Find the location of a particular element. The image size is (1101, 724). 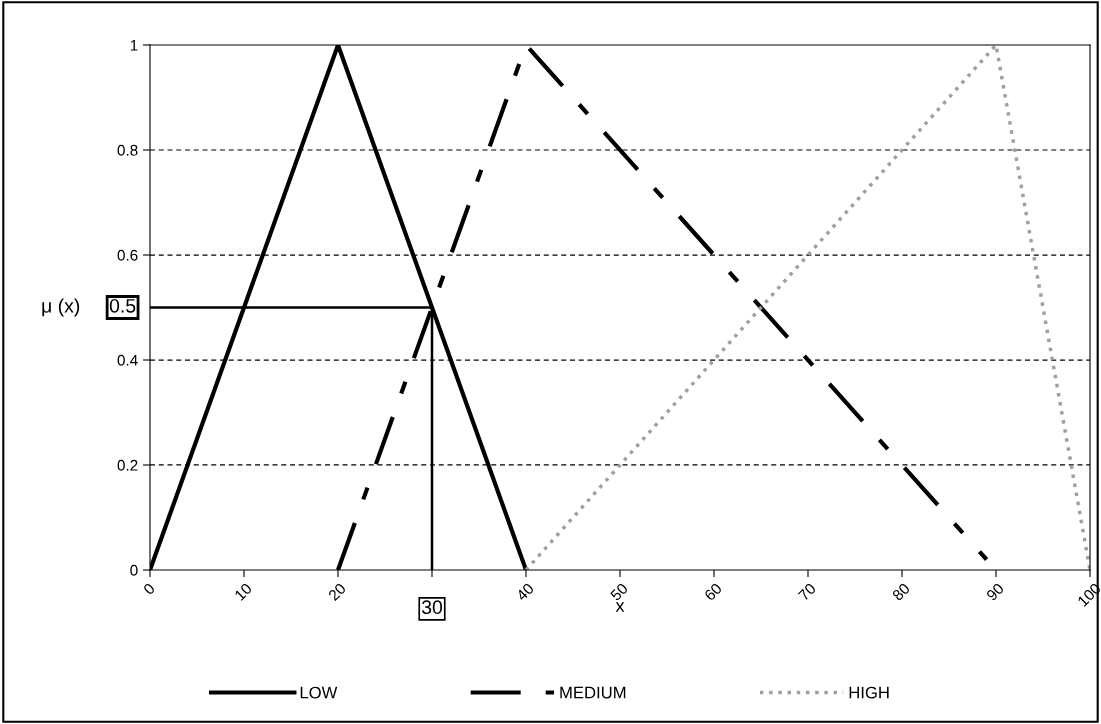

annotation: 30 is located at coordinates (432, 607).